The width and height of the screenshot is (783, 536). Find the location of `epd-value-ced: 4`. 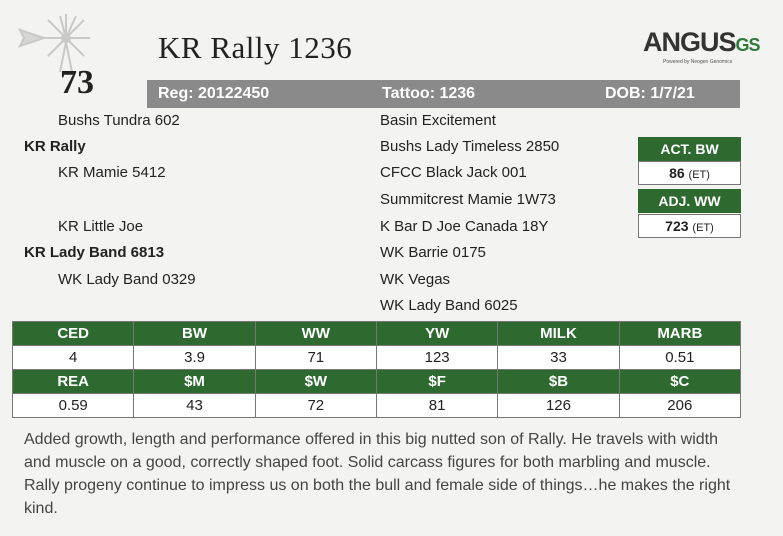

epd-value-ced: 4 is located at coordinates (73, 357).